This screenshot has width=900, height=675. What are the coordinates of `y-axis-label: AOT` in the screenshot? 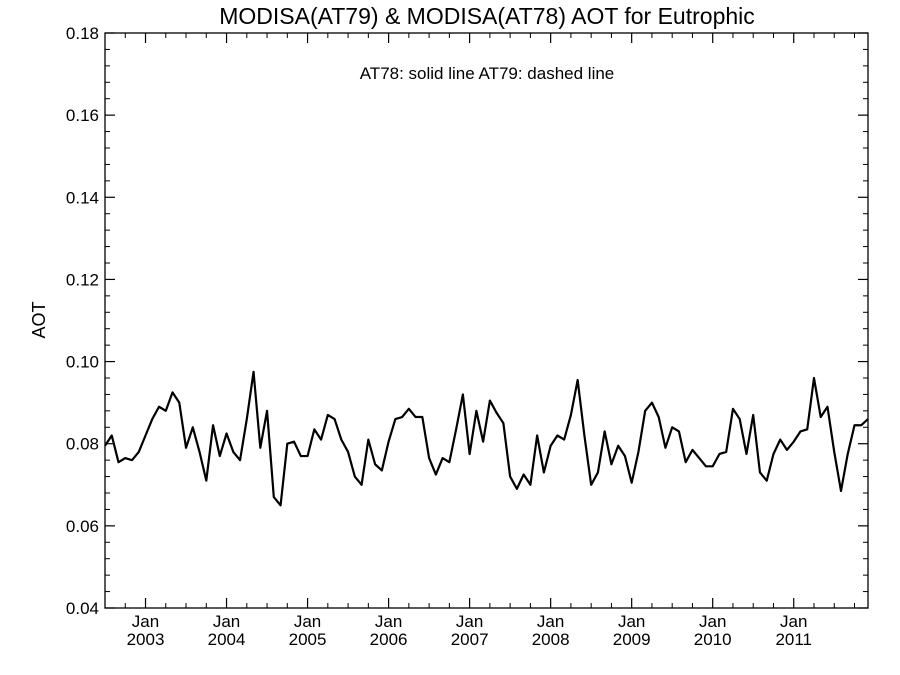 It's located at (39, 319).